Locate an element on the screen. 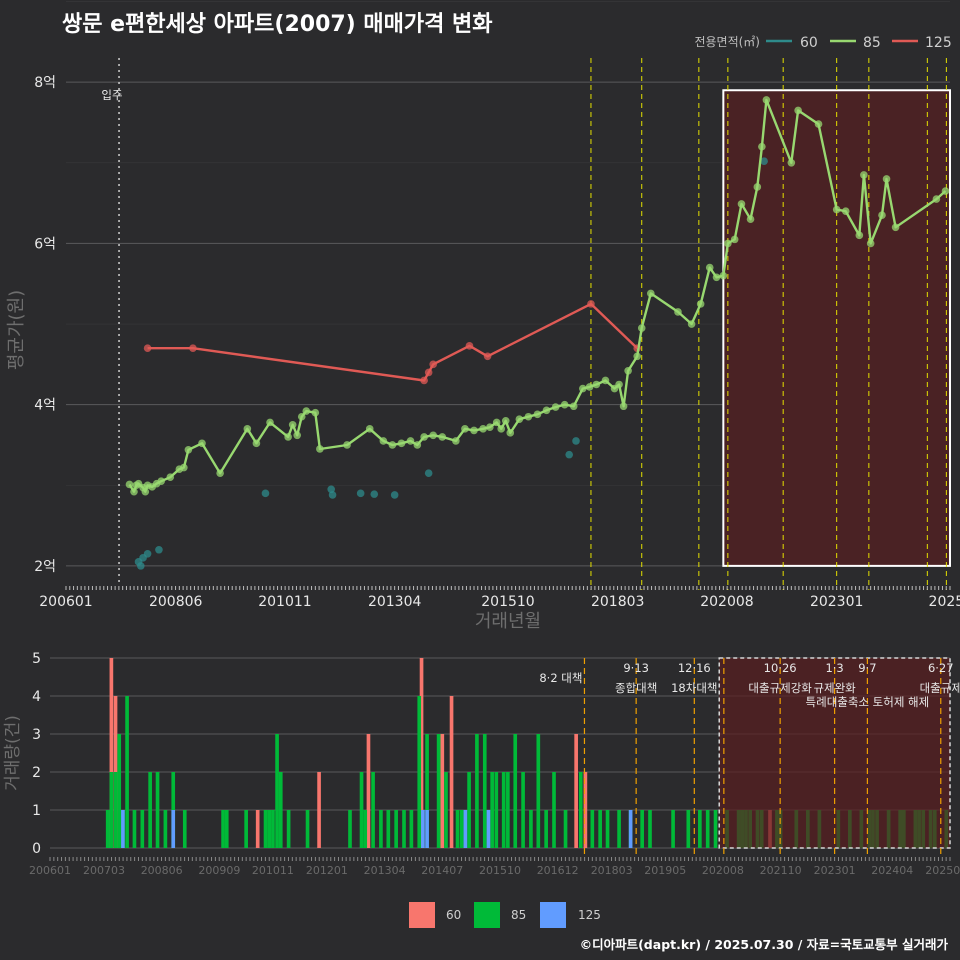 Image resolution: width=960 pixels, height=960 pixels. y-tick-label: 8억 is located at coordinates (45, 83).